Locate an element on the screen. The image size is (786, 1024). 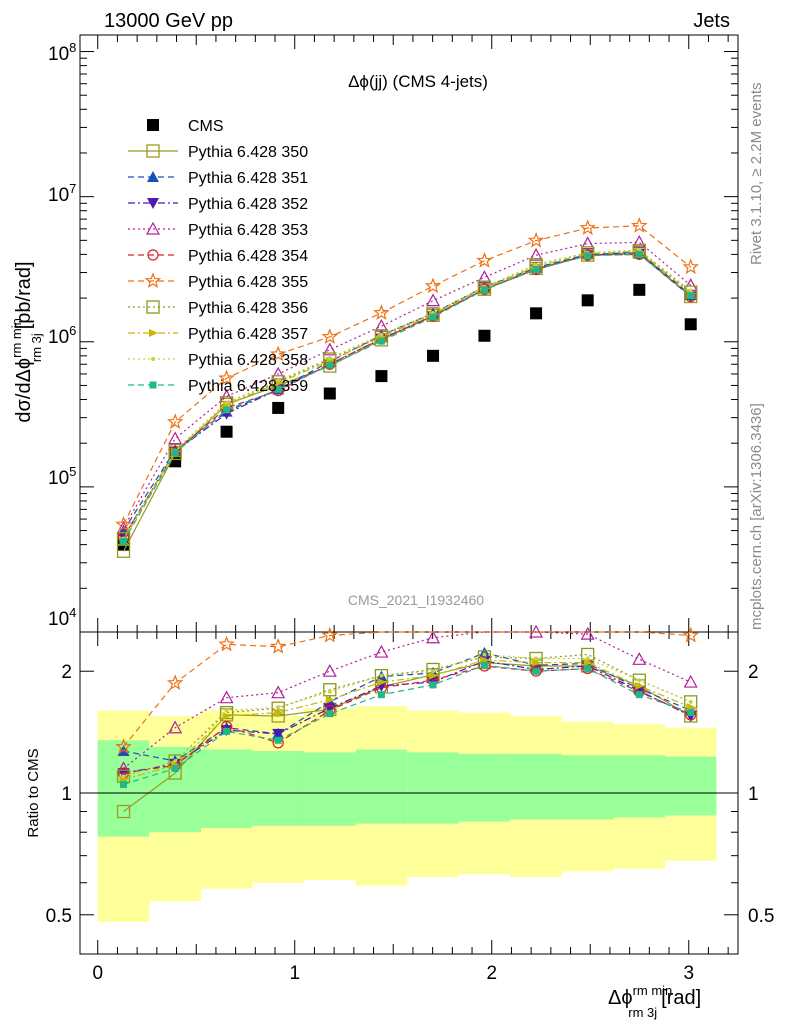
mcplots-label: mcplots.cern.ch [arXiv:1306.3436] is located at coordinates (756, 516).